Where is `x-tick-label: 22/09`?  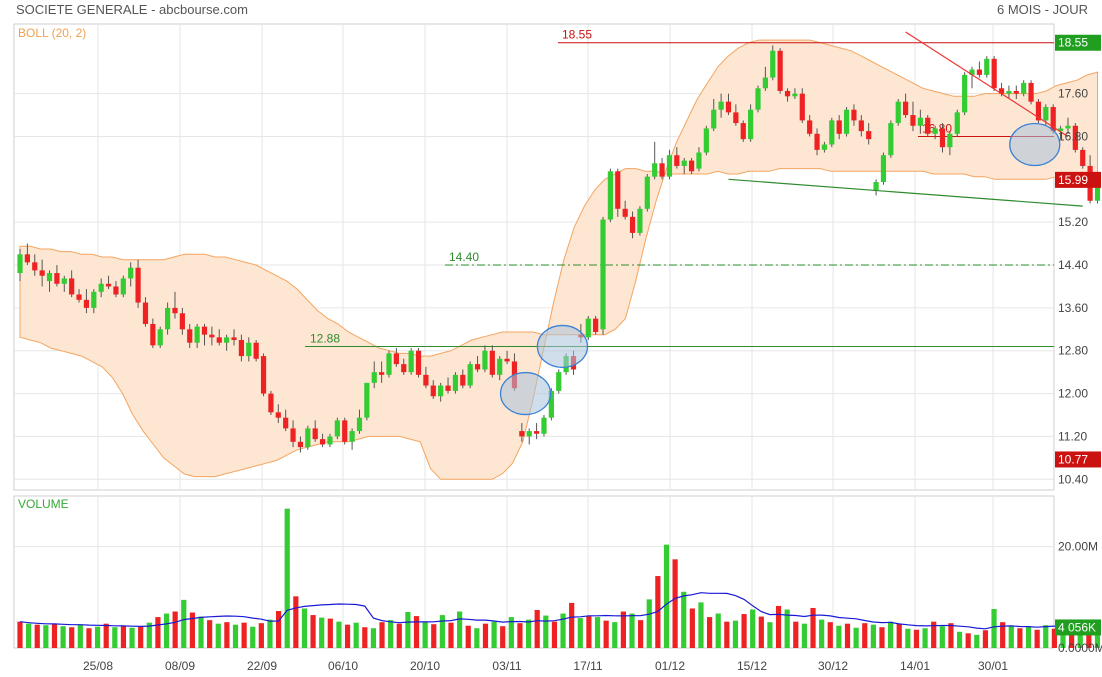
x-tick-label: 22/09 is located at coordinates (262, 666).